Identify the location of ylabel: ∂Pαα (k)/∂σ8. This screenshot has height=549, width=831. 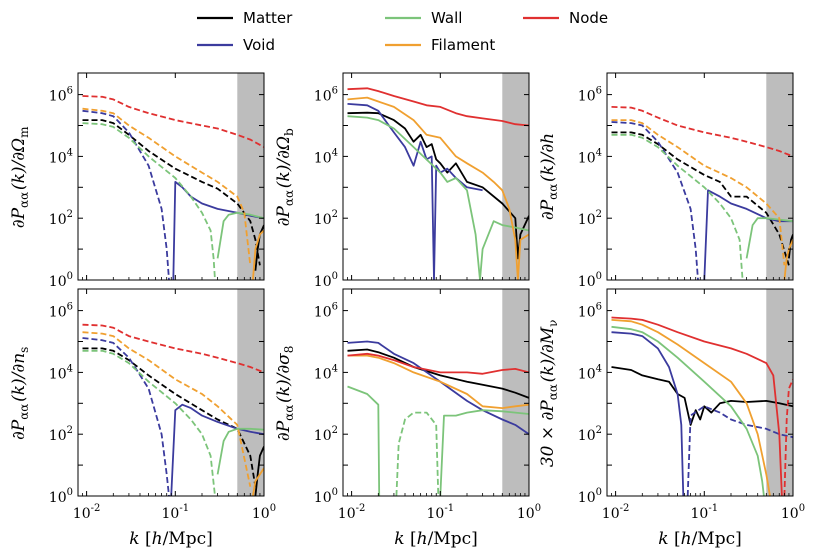
(285, 392).